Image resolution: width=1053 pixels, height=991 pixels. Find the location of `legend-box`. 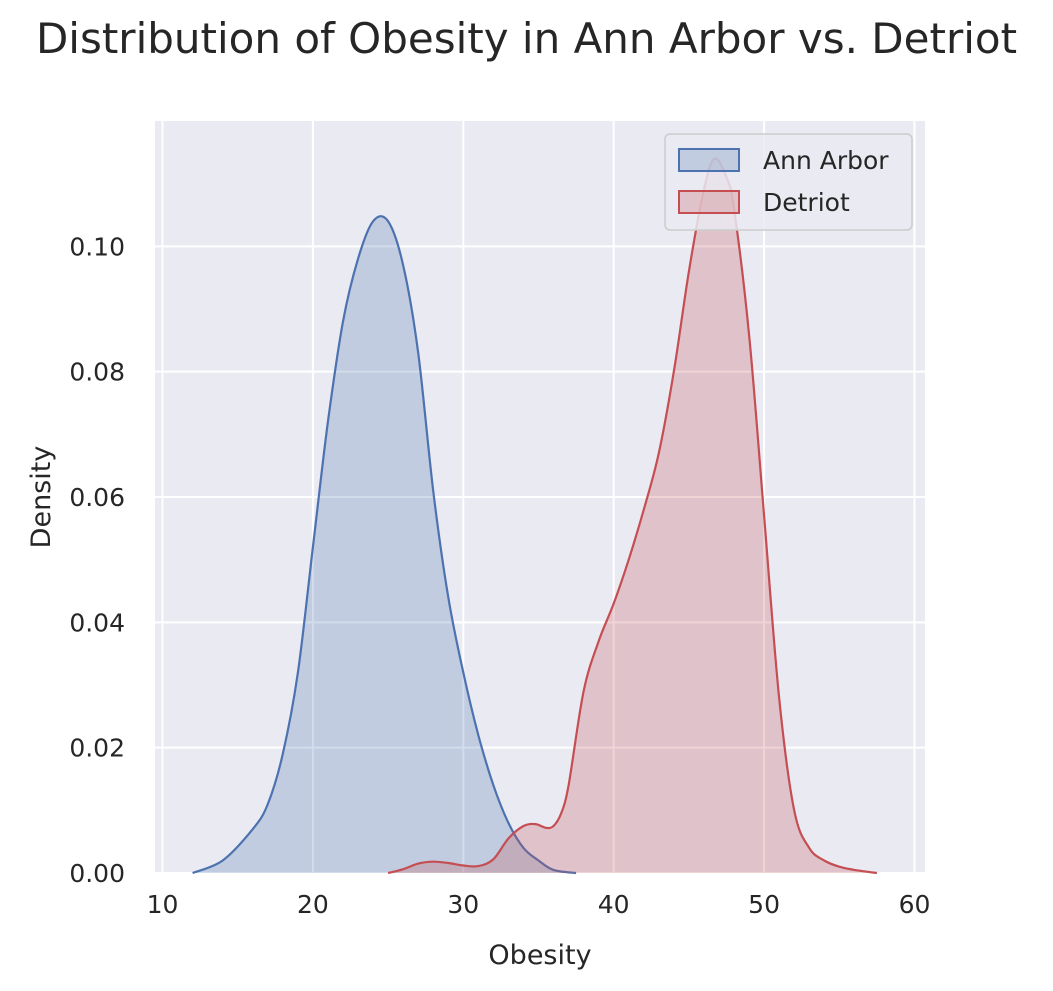

legend-box is located at coordinates (788, 182).